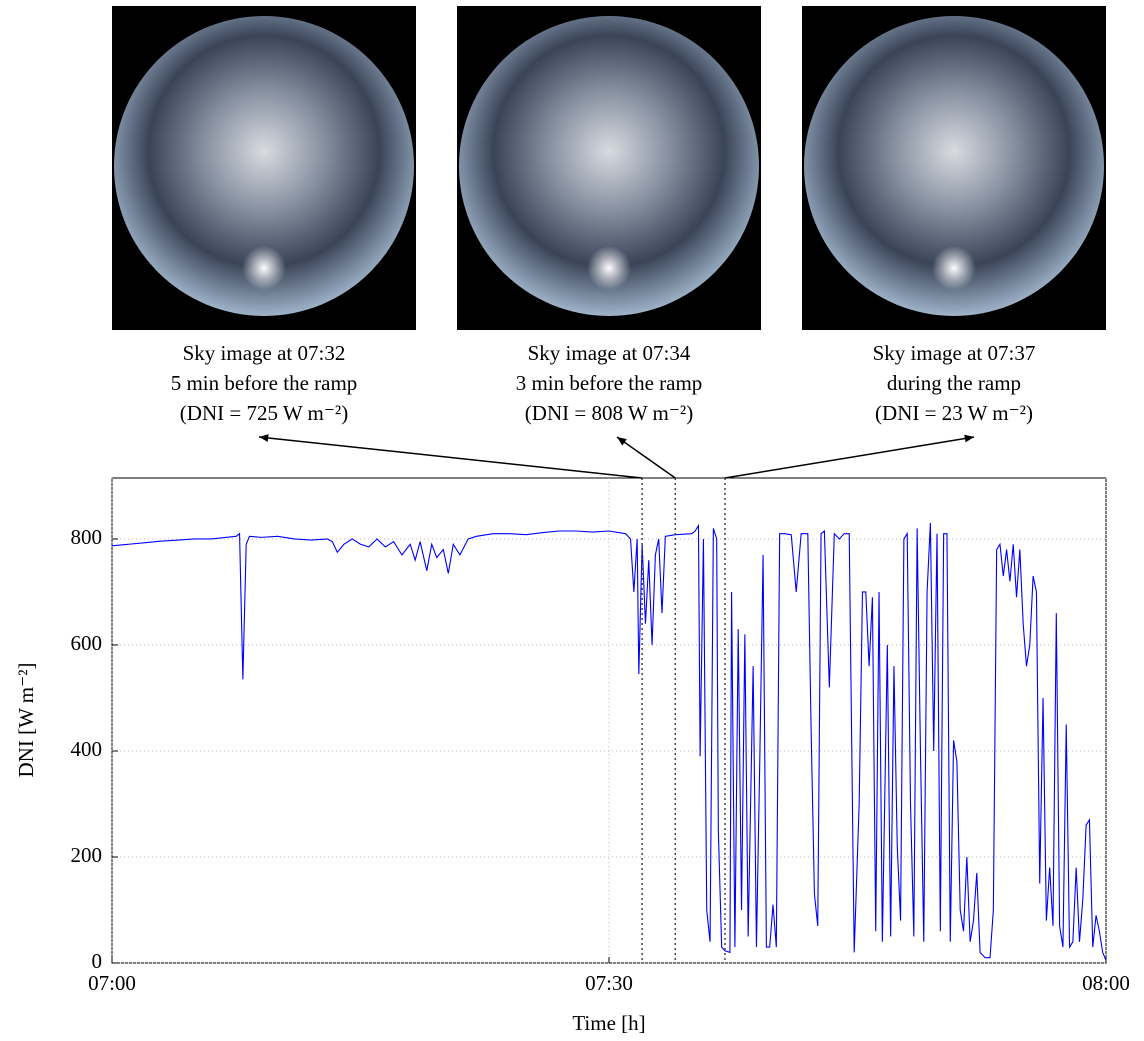 This screenshot has width=1144, height=1041. Describe the element at coordinates (608, 1023) in the screenshot. I see `x-axis-label: Time [h]` at that location.